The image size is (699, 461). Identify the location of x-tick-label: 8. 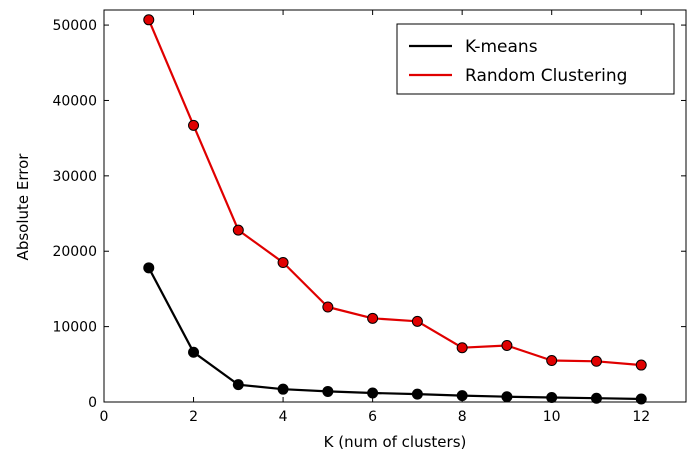
(462, 417).